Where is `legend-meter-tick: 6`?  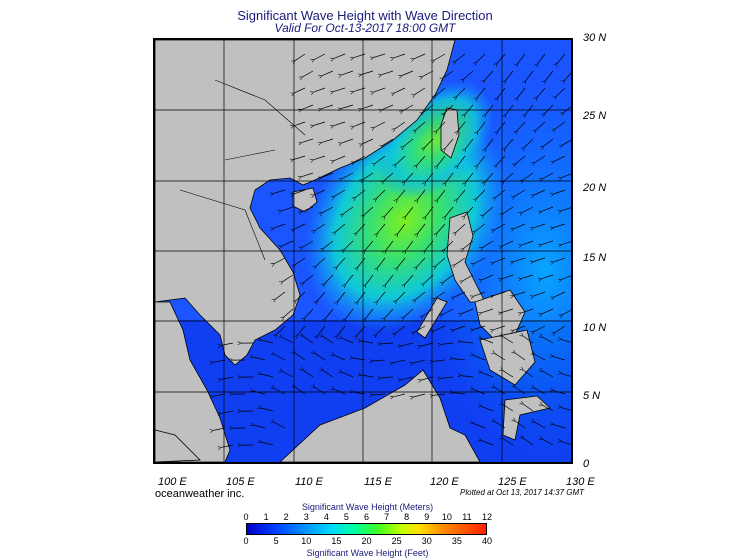
legend-meter-tick: 6 is located at coordinates (366, 517).